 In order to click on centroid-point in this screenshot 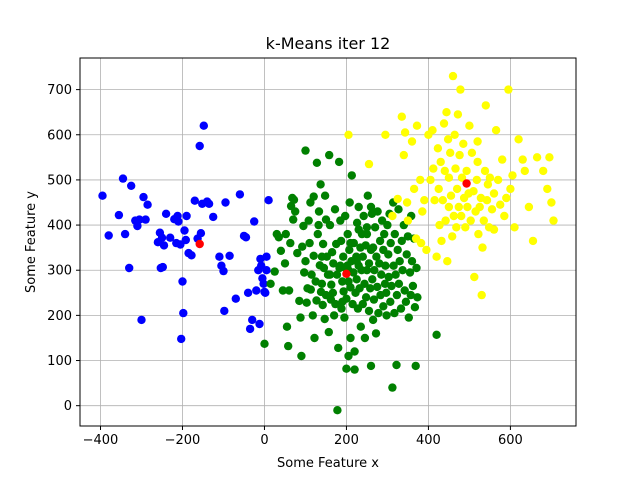, I will do `click(346, 273)`.